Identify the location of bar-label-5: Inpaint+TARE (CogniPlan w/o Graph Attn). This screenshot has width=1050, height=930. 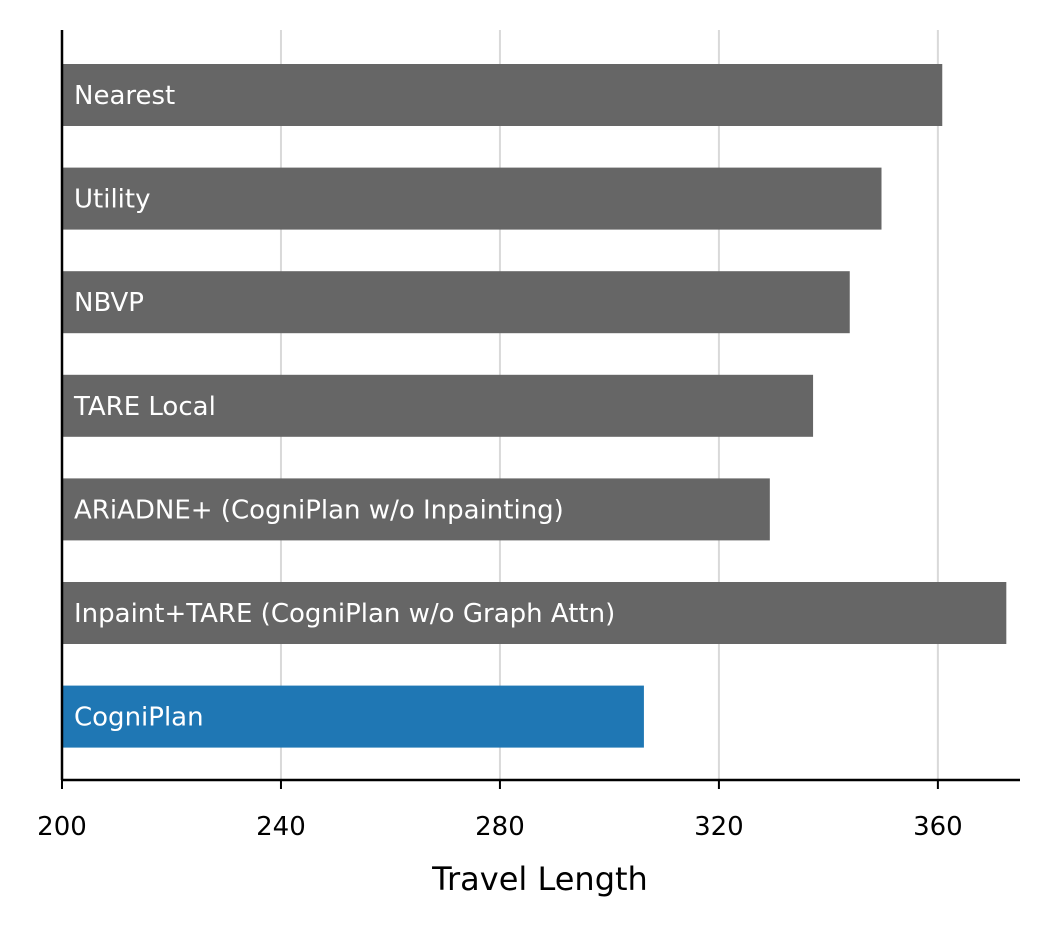
(344, 614).